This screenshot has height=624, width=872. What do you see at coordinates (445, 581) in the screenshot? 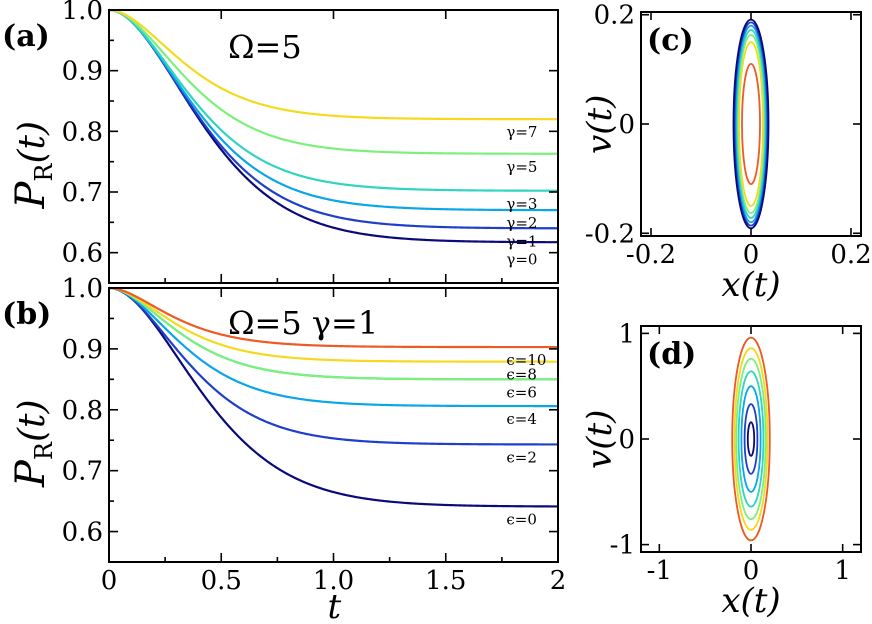
I see `xtick-label-b-3: 1.5` at bounding box center [445, 581].